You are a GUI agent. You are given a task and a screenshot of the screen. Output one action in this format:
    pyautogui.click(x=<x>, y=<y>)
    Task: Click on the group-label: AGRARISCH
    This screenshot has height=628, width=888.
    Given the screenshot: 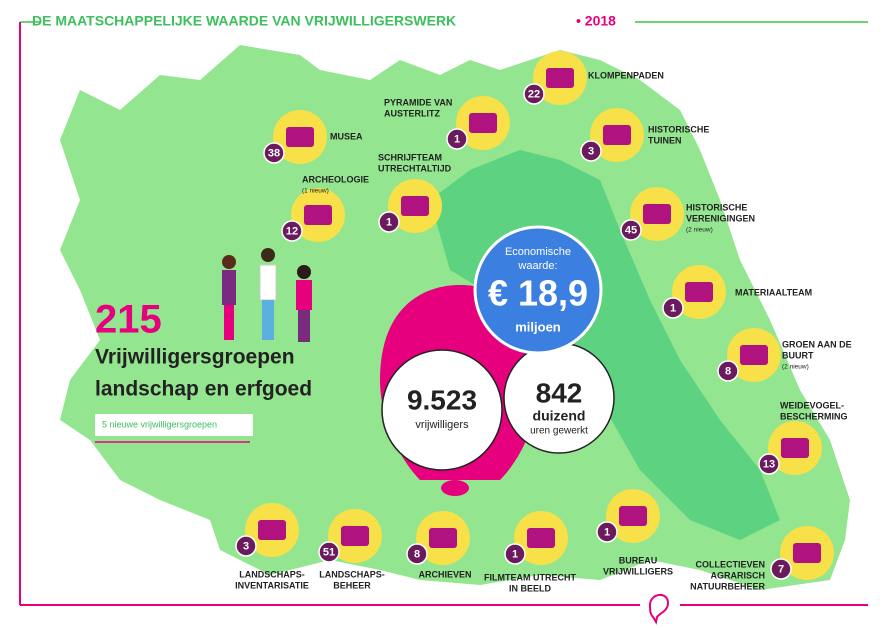 What is the action you would take?
    pyautogui.click(x=737, y=575)
    